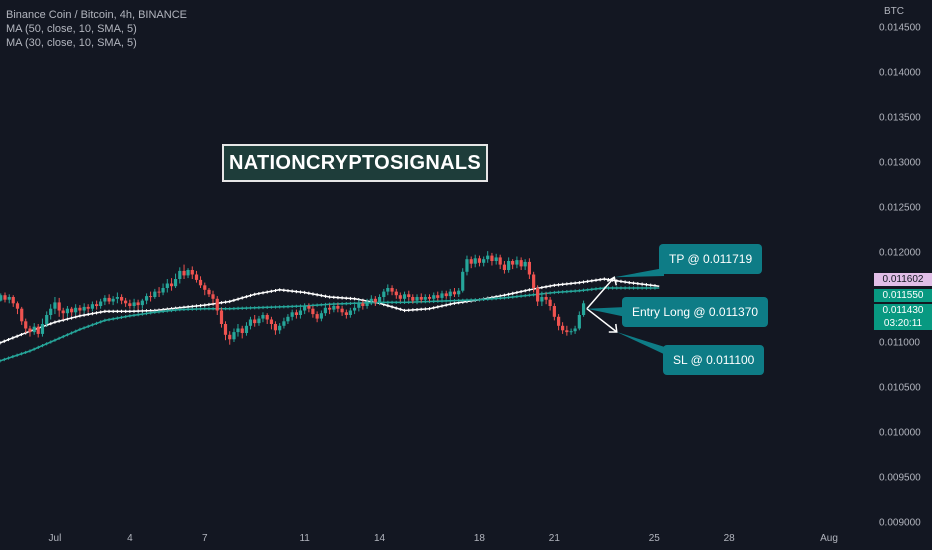 This screenshot has height=550, width=932. I want to click on x-tick-label: 18, so click(480, 538).